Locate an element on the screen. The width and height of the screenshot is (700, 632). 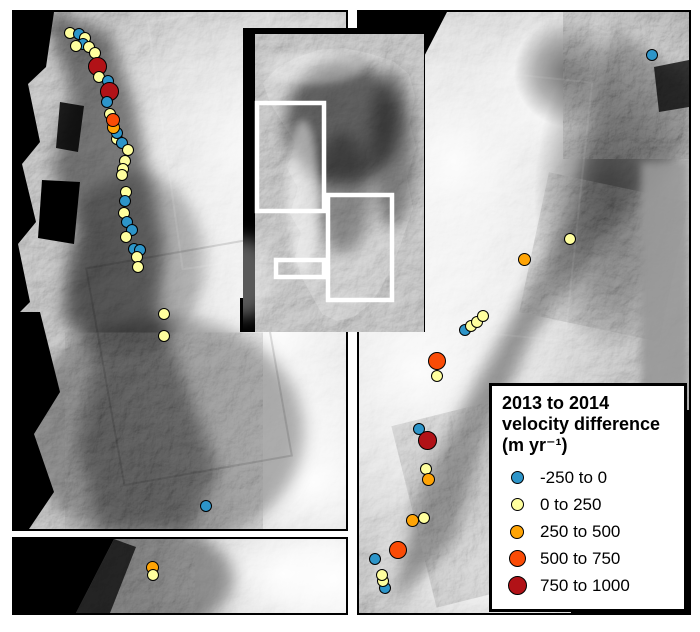
study-area-box-northwest is located at coordinates (290, 157).